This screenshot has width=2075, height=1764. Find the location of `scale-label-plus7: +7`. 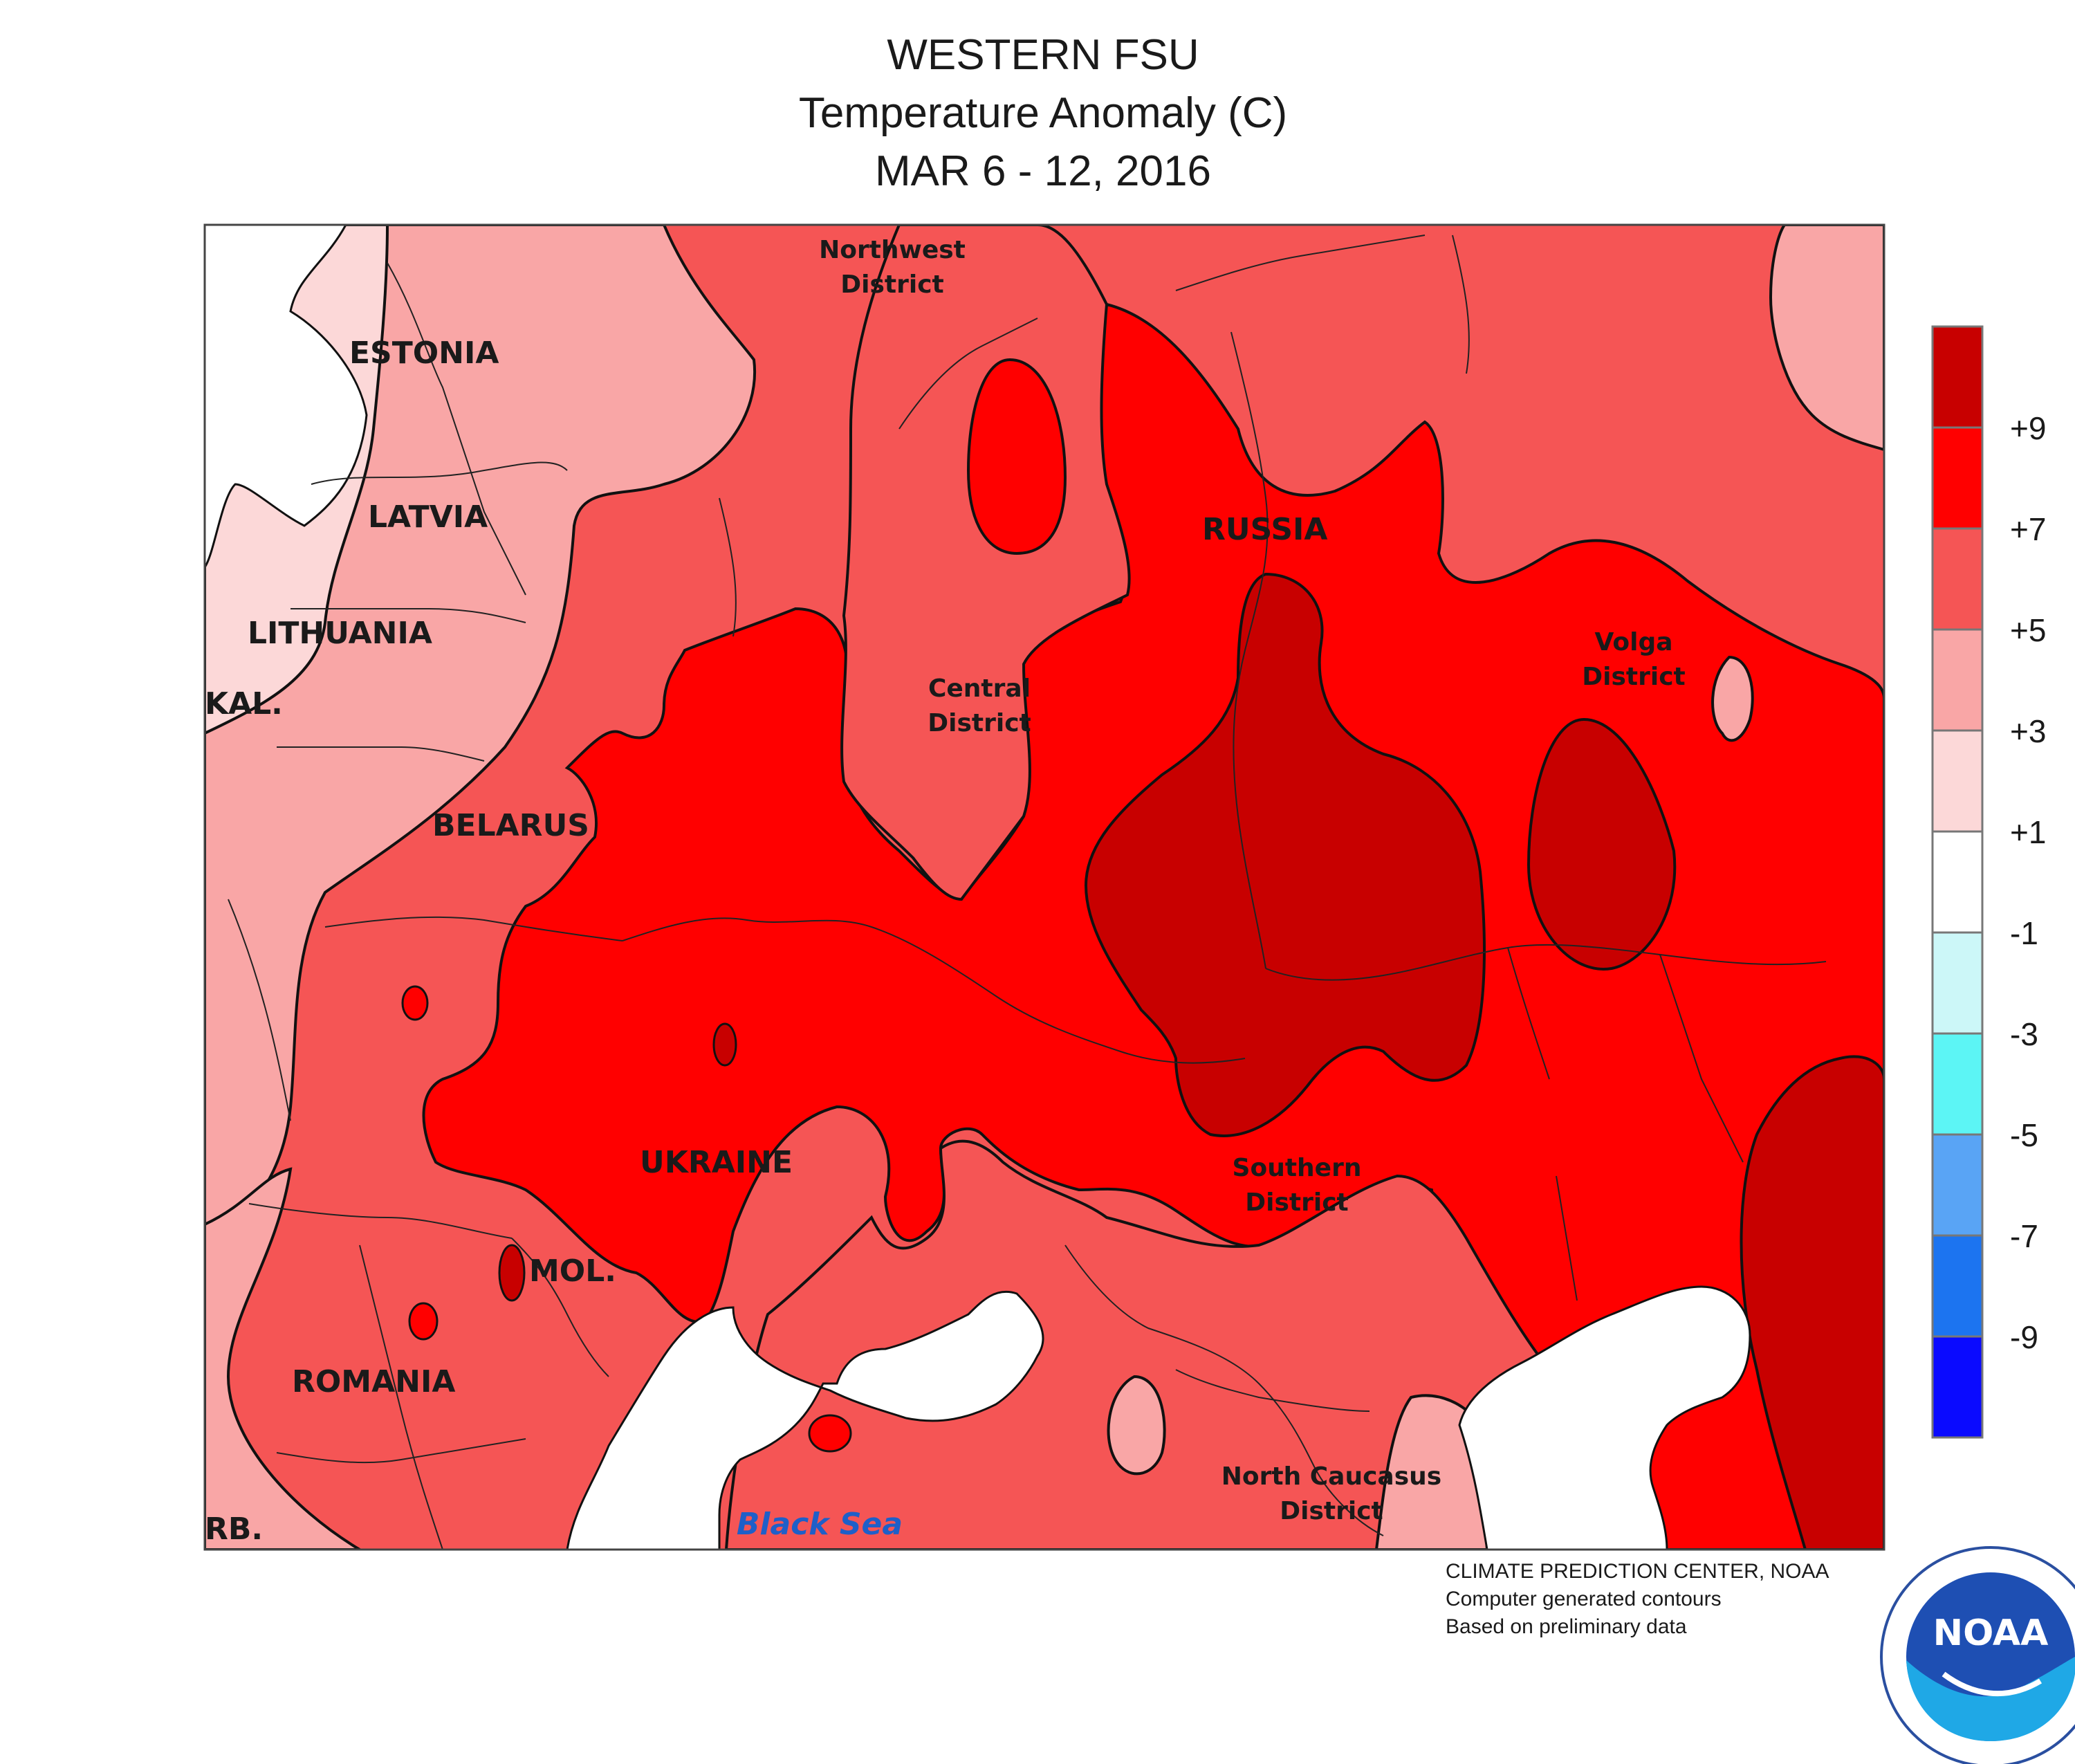

scale-label-plus7: +7 is located at coordinates (2028, 529).